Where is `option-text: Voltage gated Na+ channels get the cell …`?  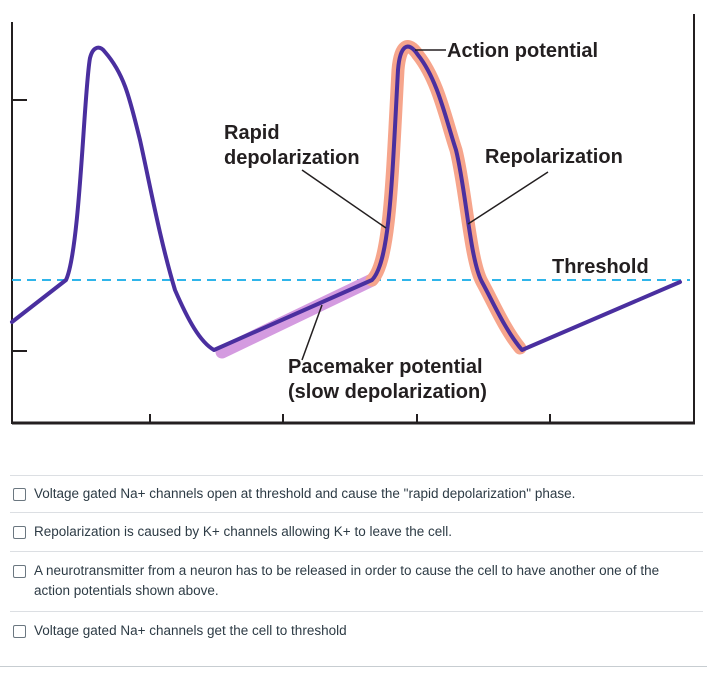 option-text: Voltage gated Na+ channels get the cell … is located at coordinates (190, 630).